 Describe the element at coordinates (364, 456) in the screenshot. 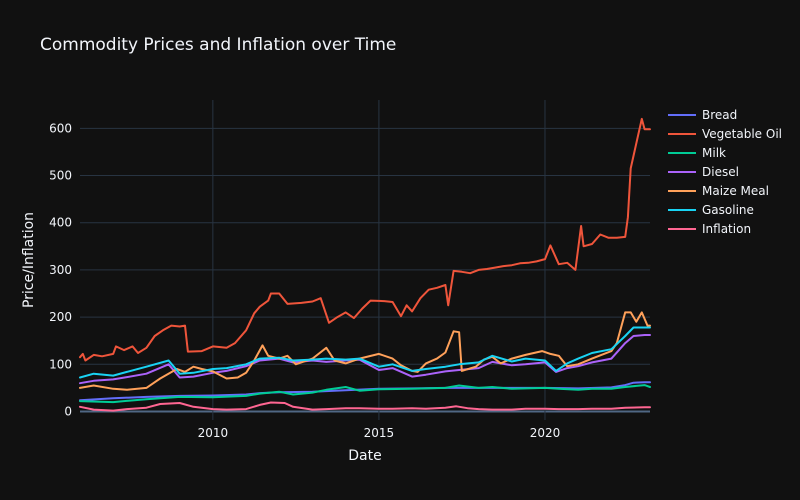

I see `x-axis-title: Date` at that location.